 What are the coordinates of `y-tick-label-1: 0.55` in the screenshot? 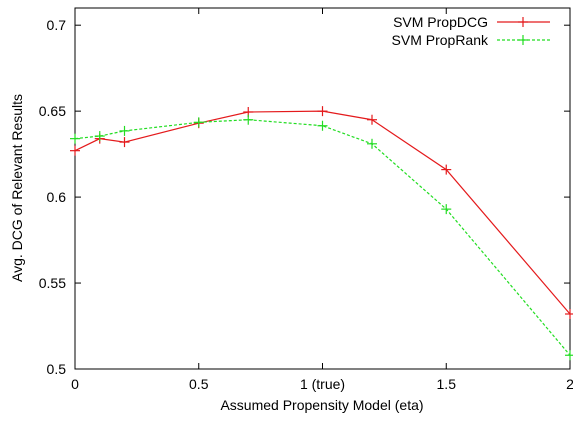 It's located at (52, 283).